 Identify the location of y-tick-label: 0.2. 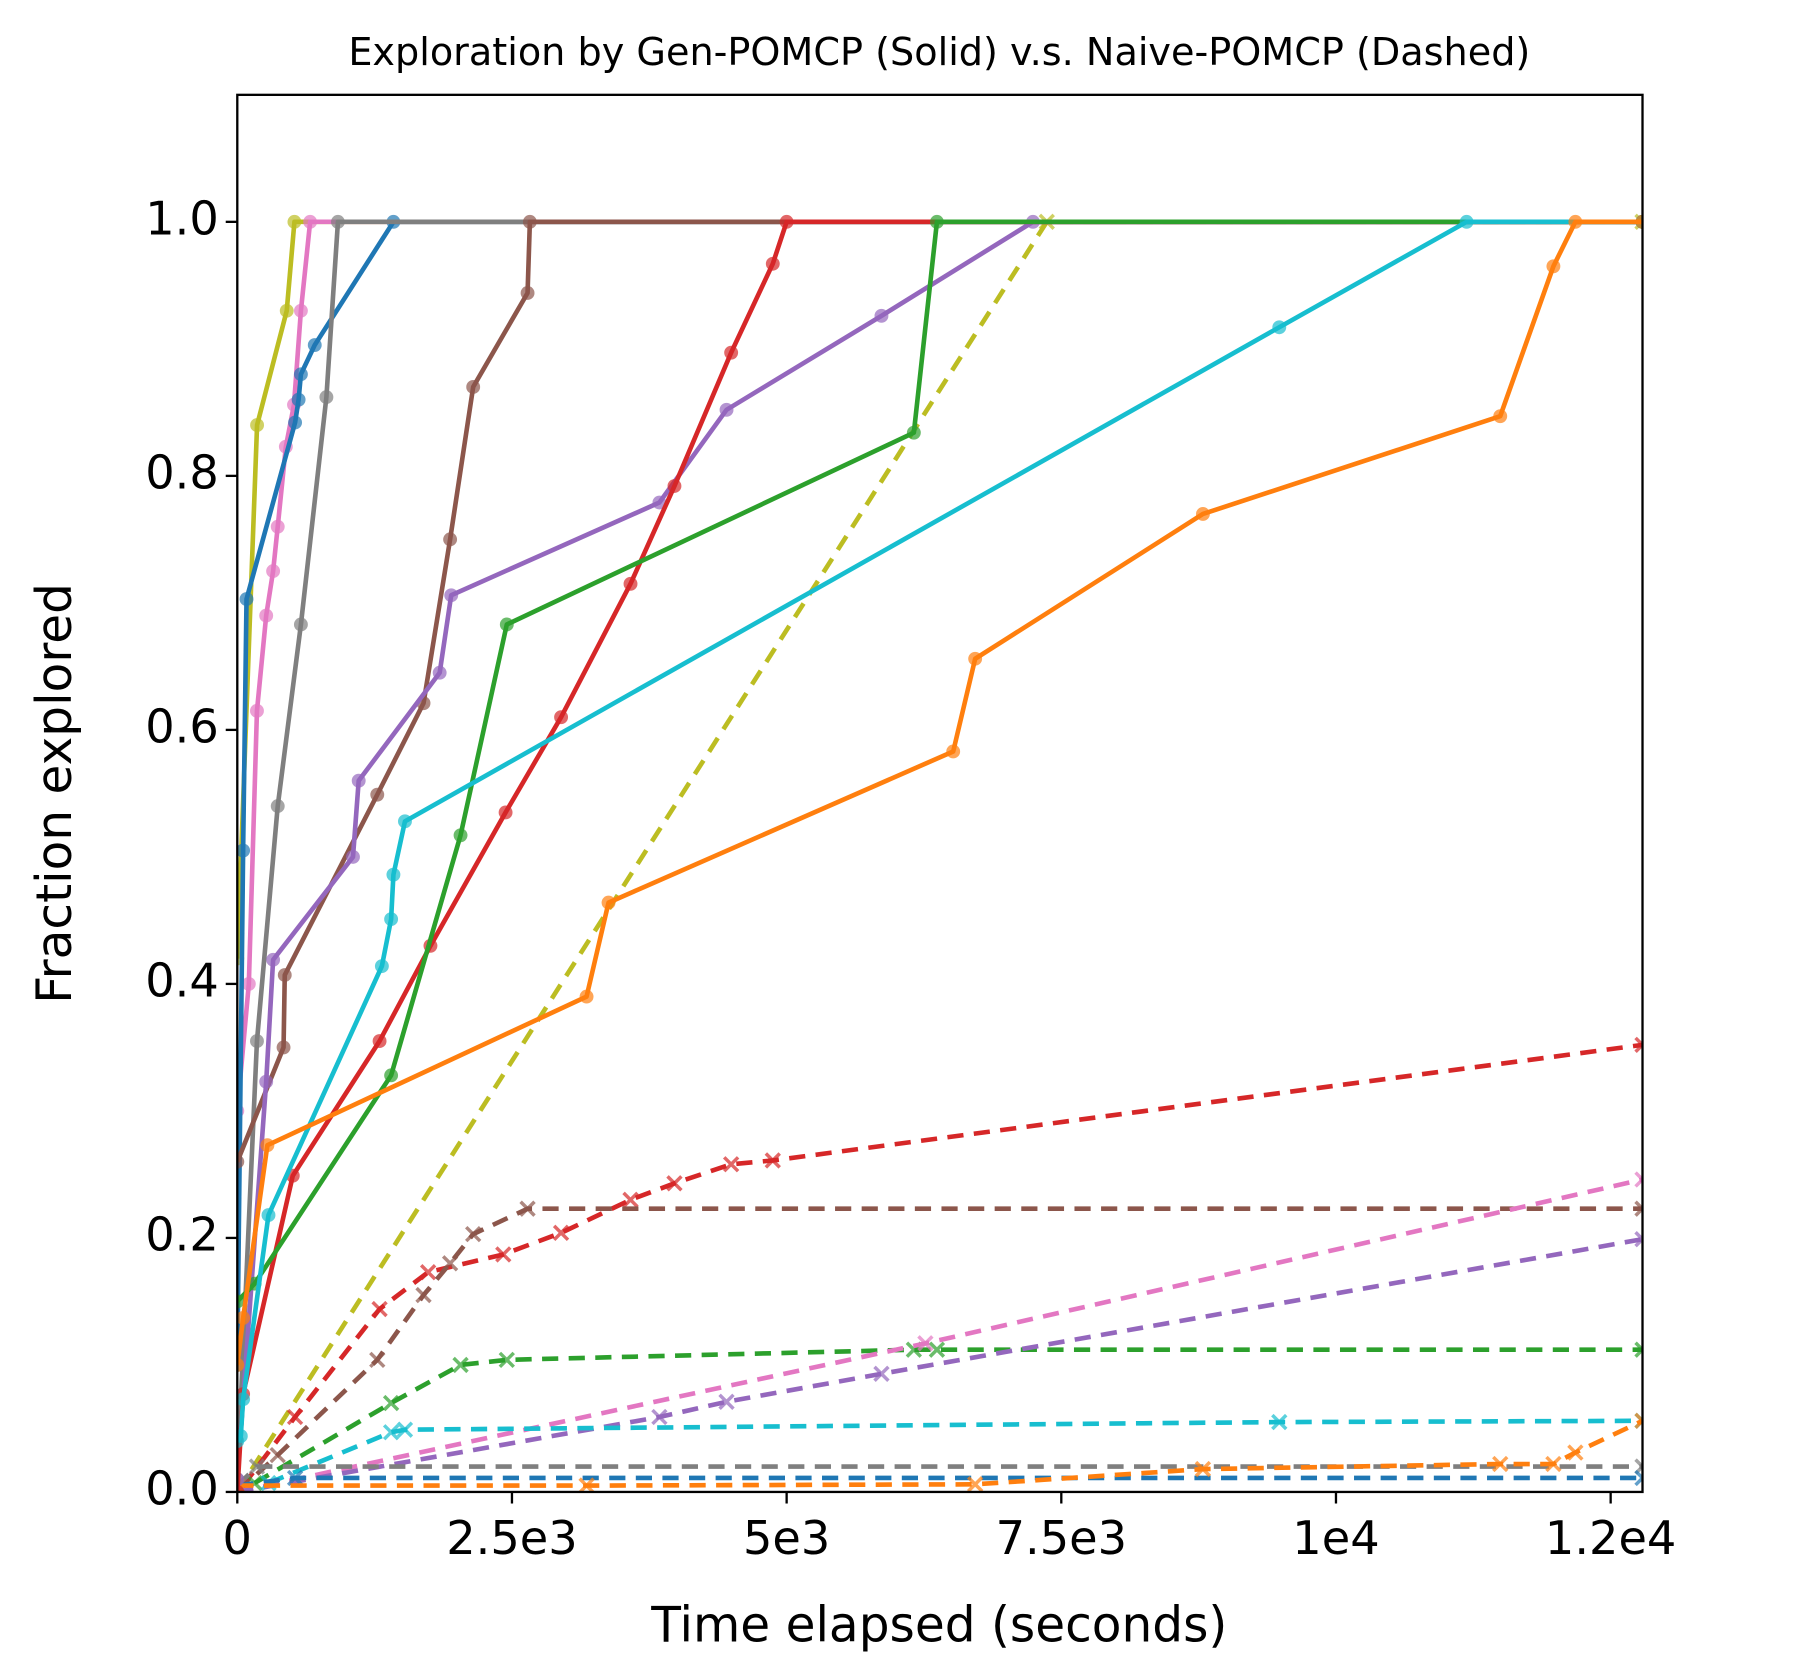
(182, 1234).